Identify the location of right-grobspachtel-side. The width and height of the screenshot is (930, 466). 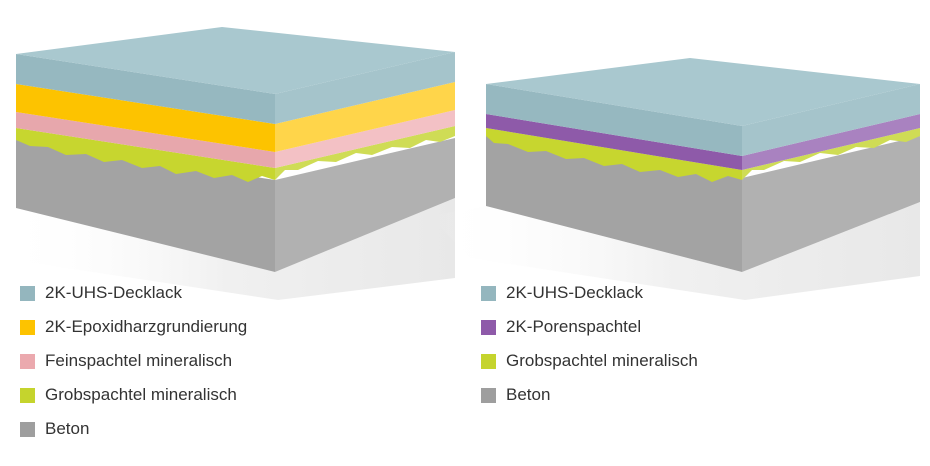
(831, 154).